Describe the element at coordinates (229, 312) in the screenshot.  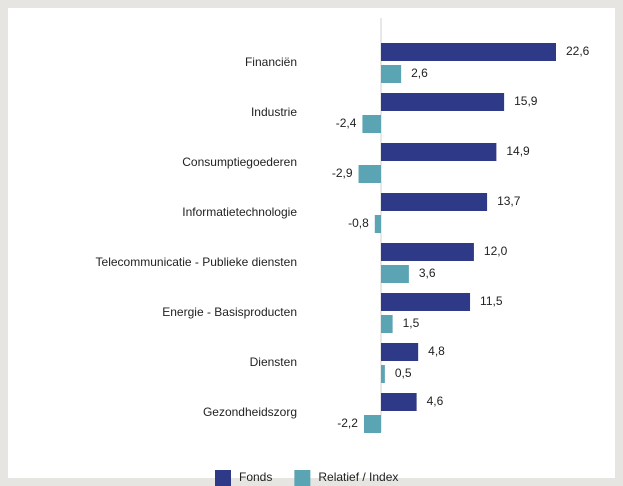
I see `category-label: Energie - Basisproducten` at that location.